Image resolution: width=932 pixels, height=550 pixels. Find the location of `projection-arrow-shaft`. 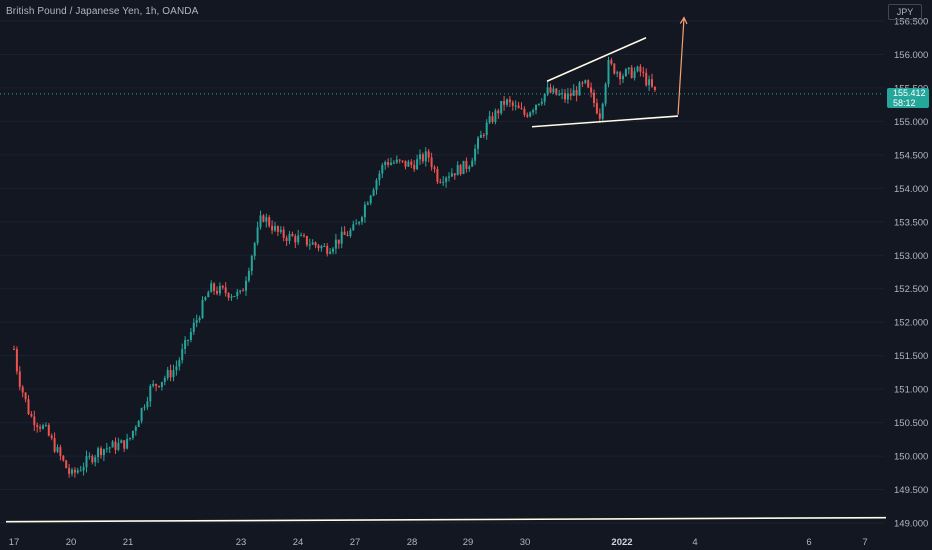

projection-arrow-shaft is located at coordinates (681, 66).